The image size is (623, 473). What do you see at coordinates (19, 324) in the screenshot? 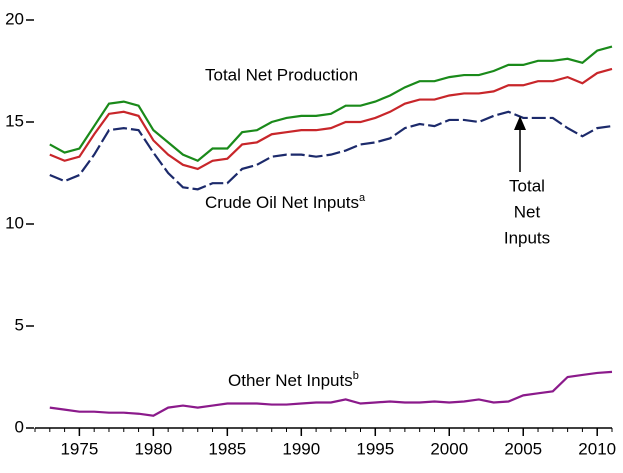
I see `y-tick-label: 5` at bounding box center [19, 324].